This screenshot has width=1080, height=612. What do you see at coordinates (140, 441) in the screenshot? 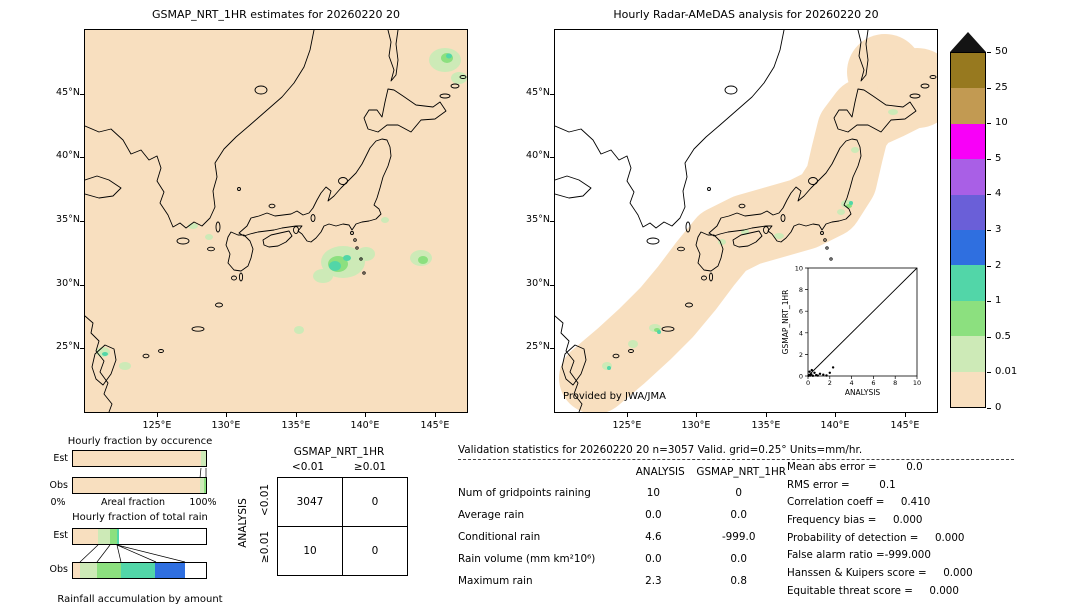
I see `occurrence-title: Hourly fraction by occurence` at bounding box center [140, 441].